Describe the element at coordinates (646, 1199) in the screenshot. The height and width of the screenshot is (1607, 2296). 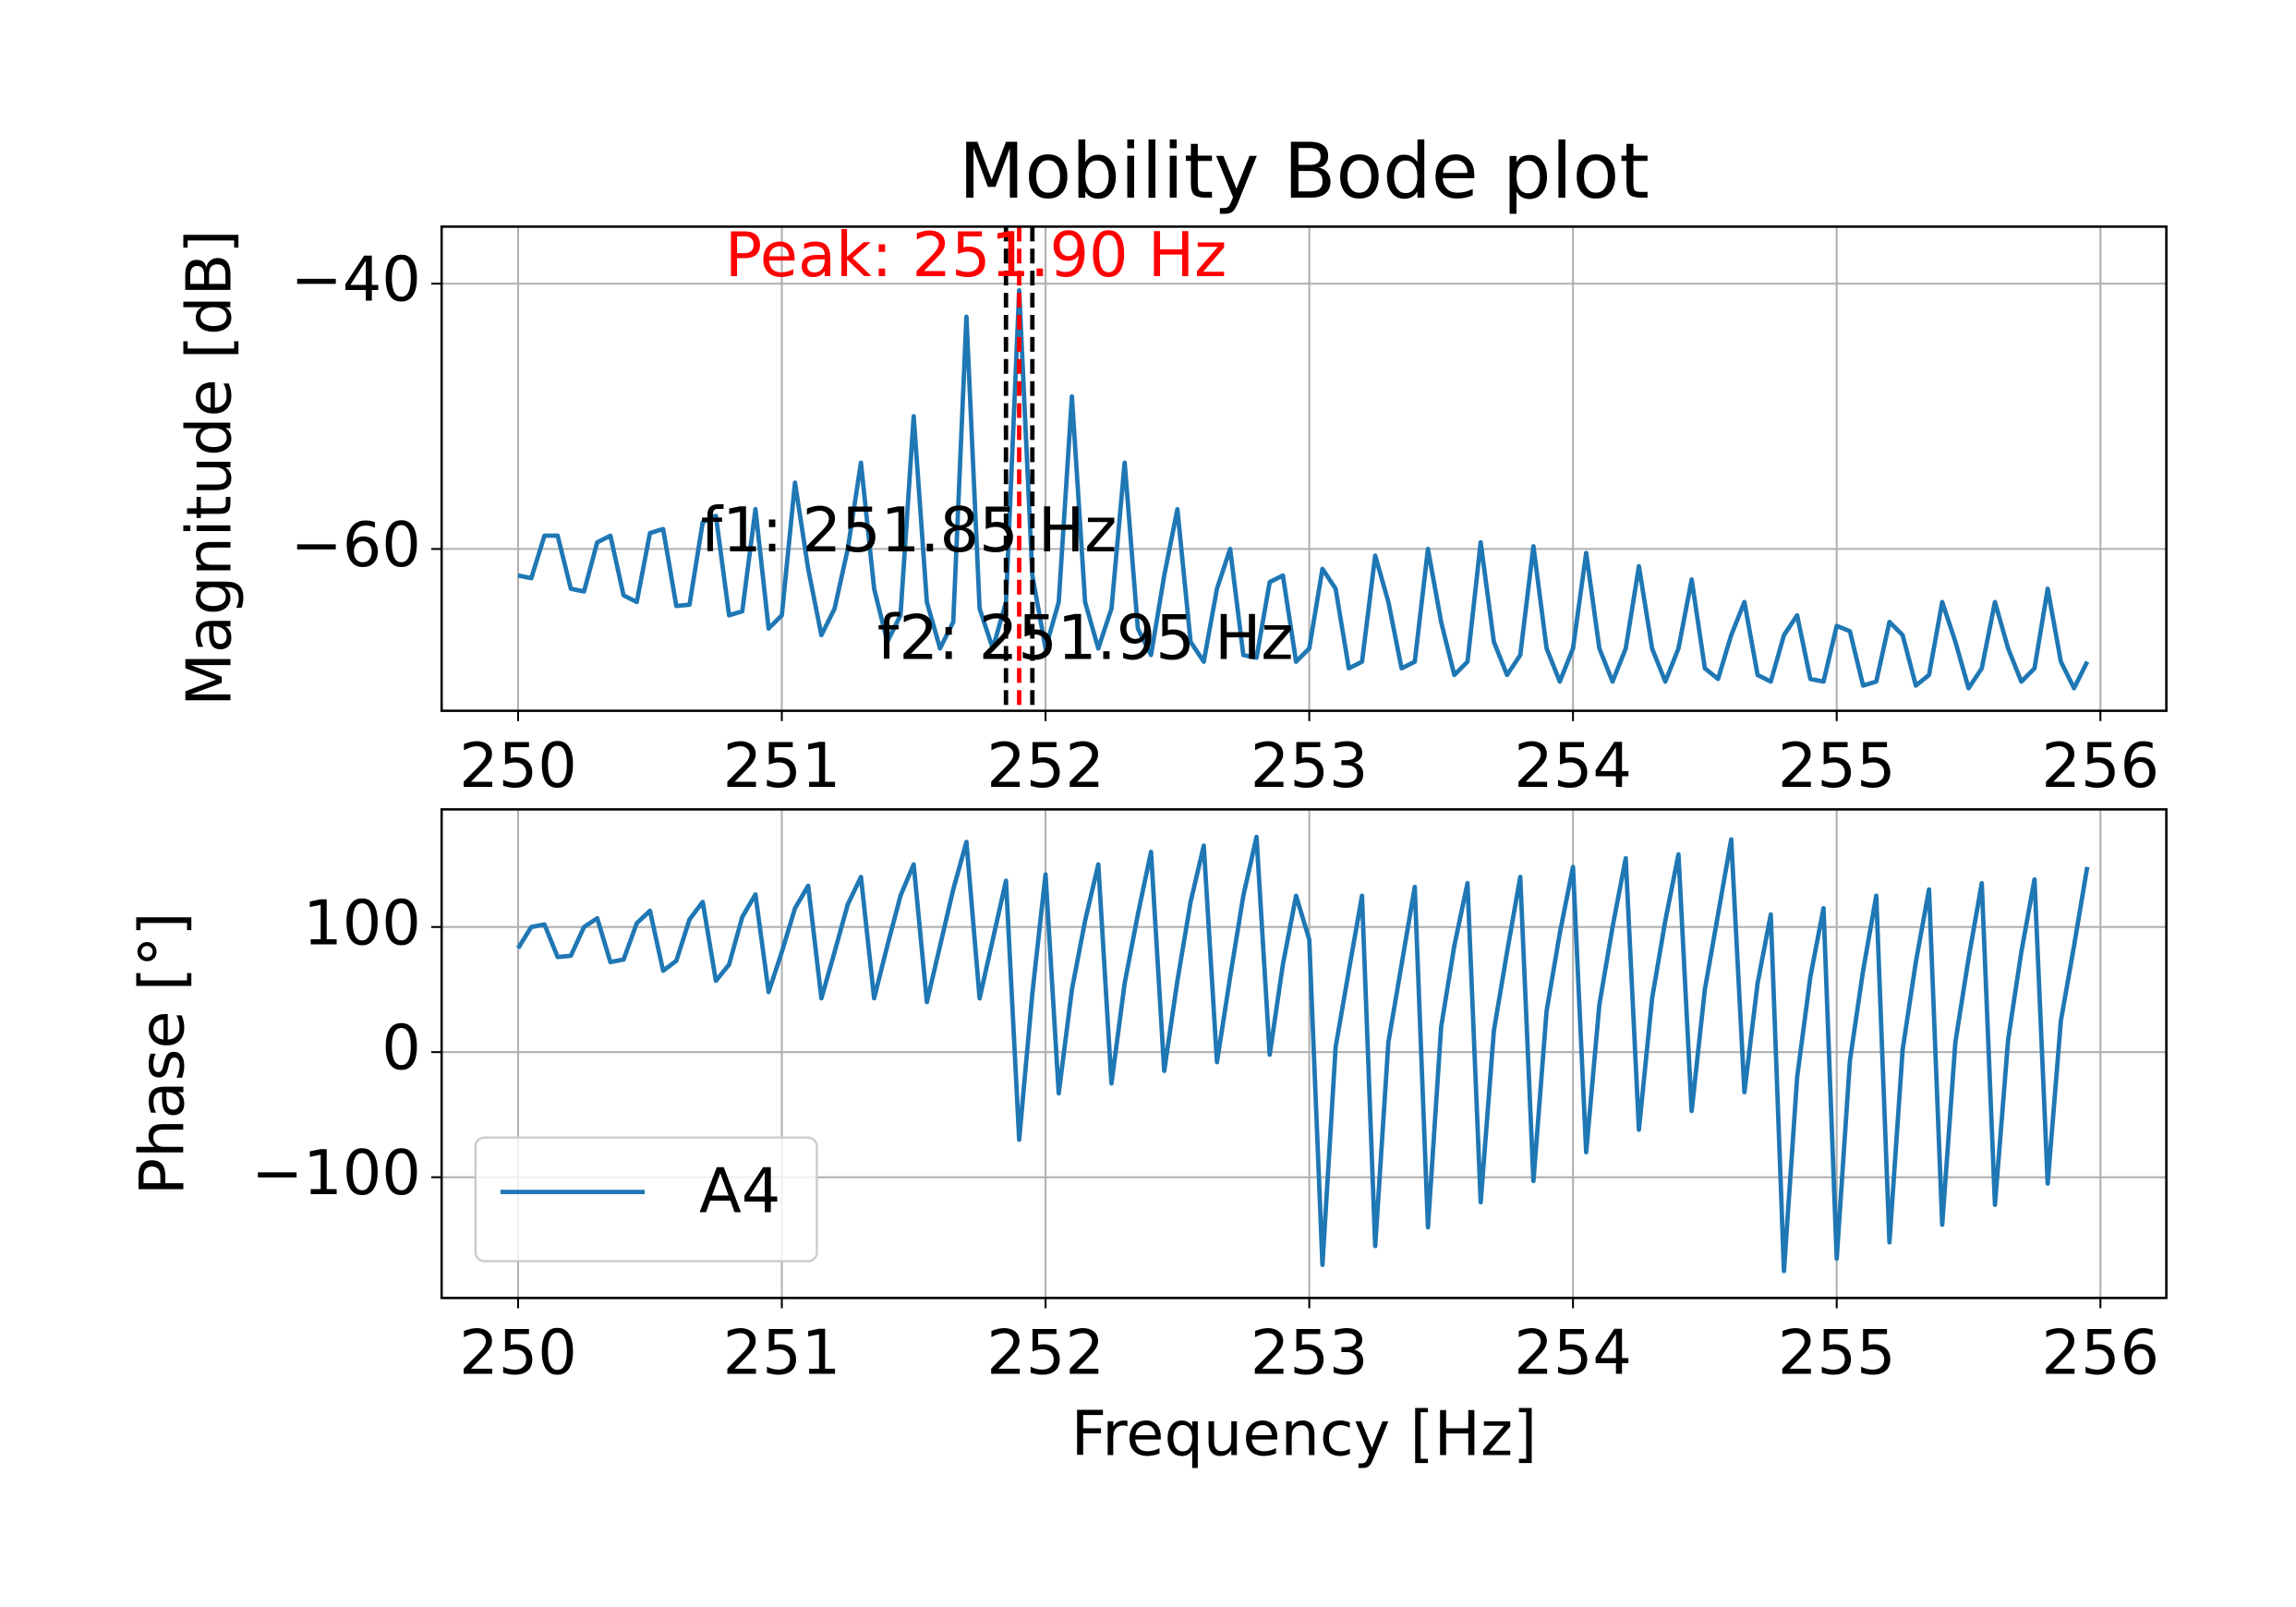
I see `legend-box` at that location.